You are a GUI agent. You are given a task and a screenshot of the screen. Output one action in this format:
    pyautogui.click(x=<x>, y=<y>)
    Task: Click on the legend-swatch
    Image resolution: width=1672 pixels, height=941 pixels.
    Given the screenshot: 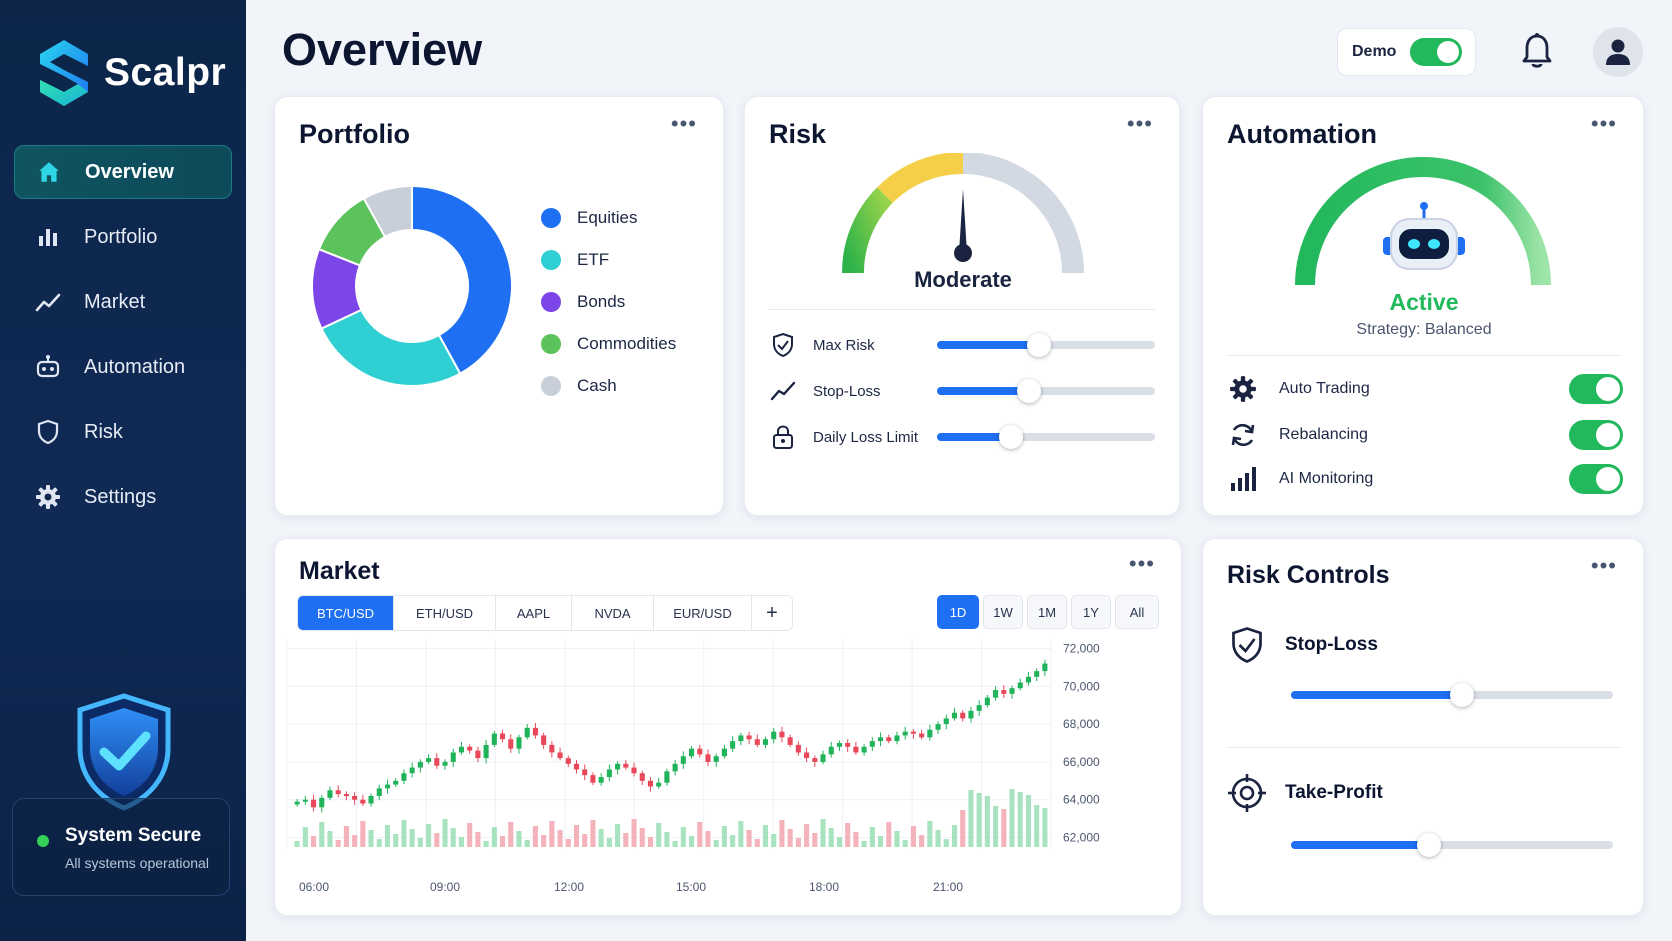 What is the action you would take?
    pyautogui.click(x=551, y=260)
    